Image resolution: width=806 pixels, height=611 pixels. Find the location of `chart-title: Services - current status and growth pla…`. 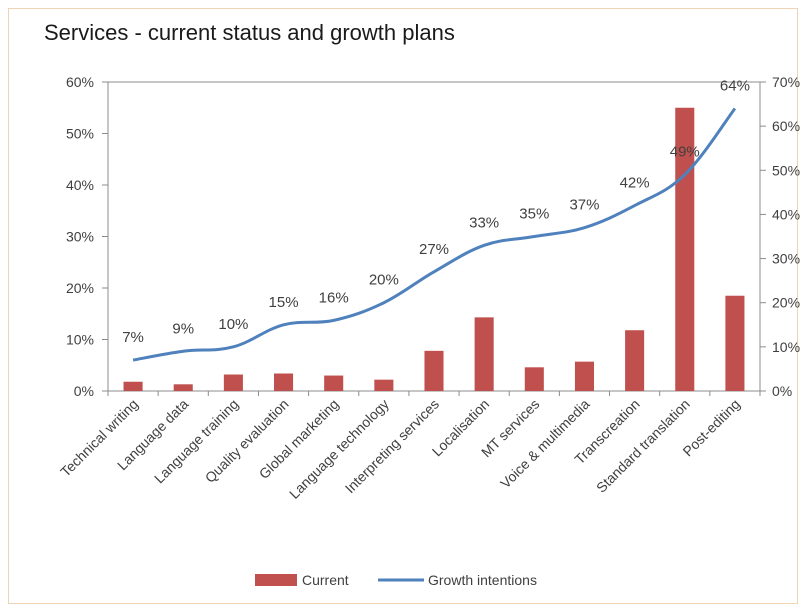

chart-title: Services - current status and growth pla… is located at coordinates (249, 32).